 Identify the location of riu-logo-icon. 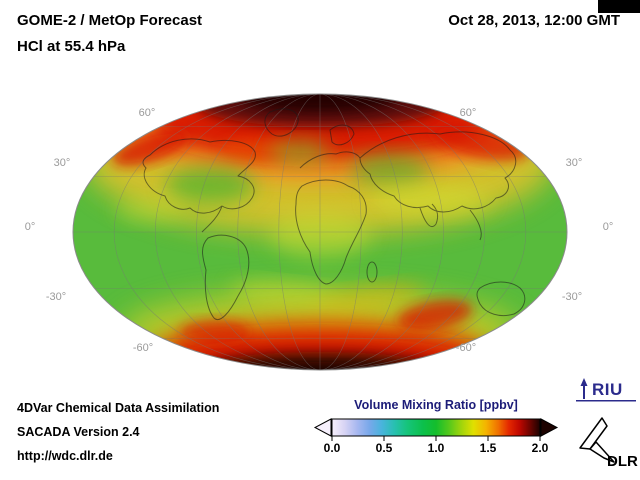
(606, 390).